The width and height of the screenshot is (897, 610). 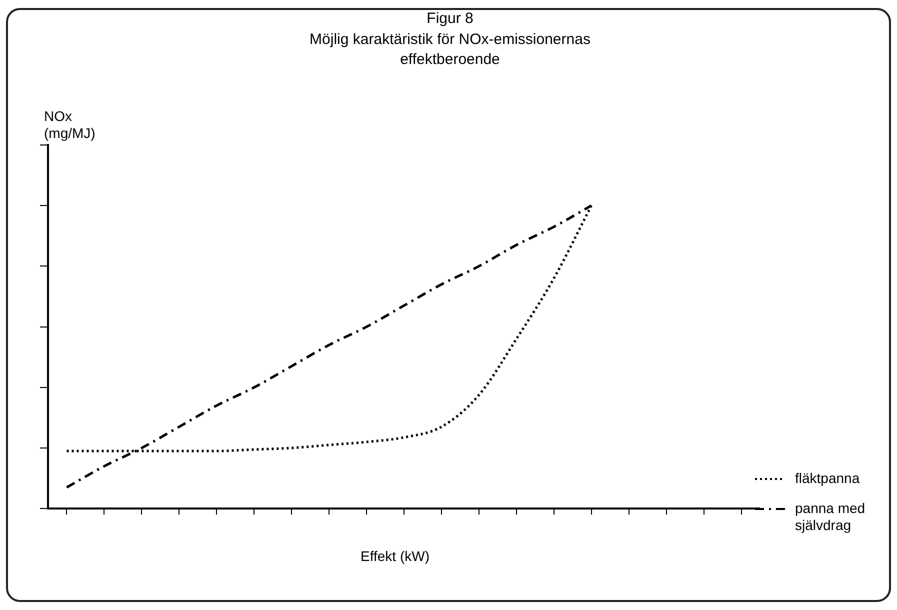 I want to click on x-axis-title: Effekt (kW), so click(x=395, y=556).